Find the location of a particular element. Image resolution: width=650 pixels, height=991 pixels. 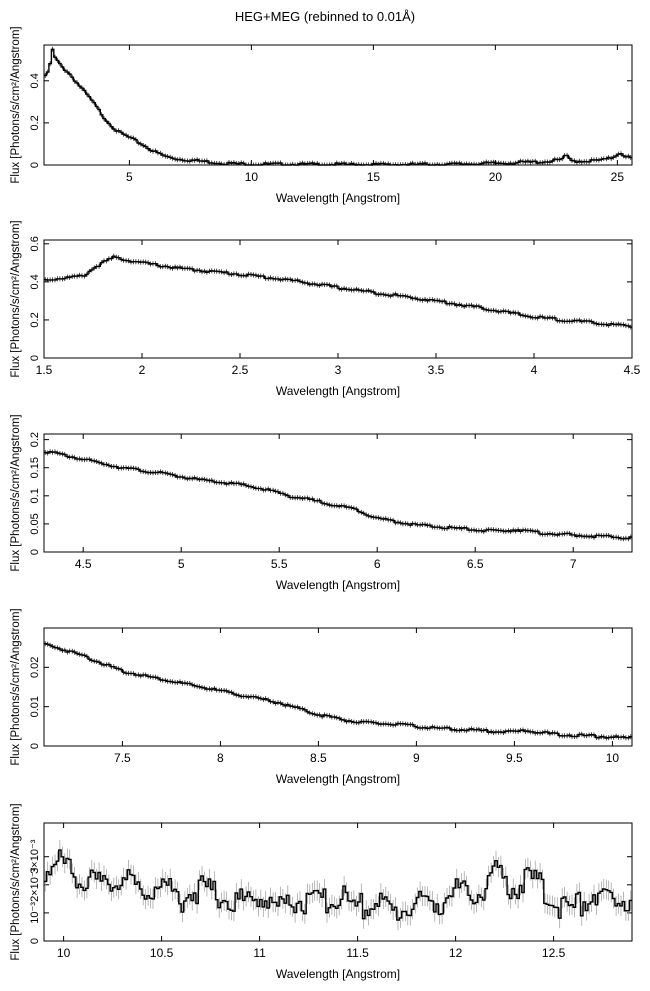

y-tick-label: 0.05 is located at coordinates (35, 523).